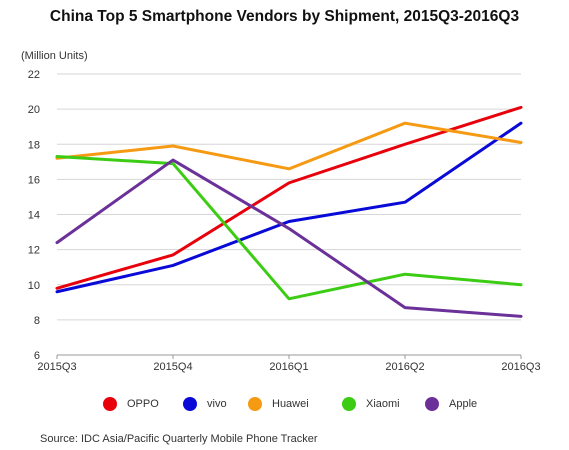 The height and width of the screenshot is (450, 569). I want to click on legend-item-xiaomi: Xiaomi, so click(371, 404).